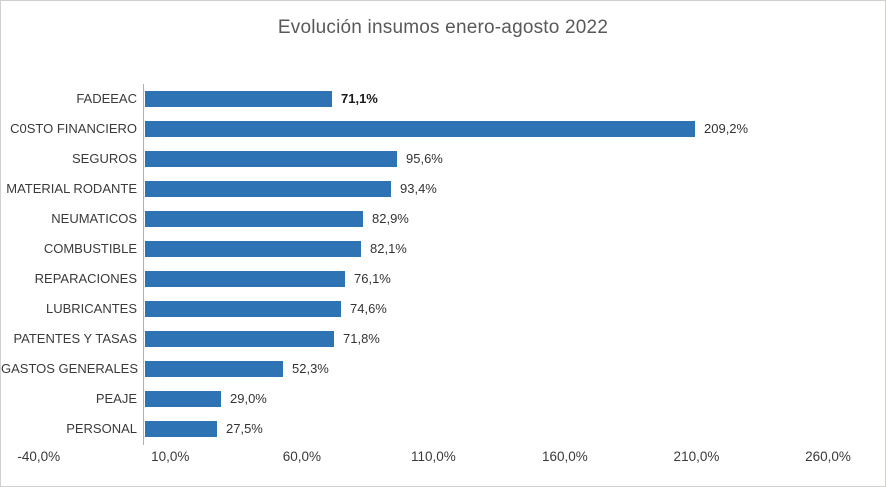 This screenshot has height=487, width=886. I want to click on bar-patentes-y-tasas, so click(239, 339).